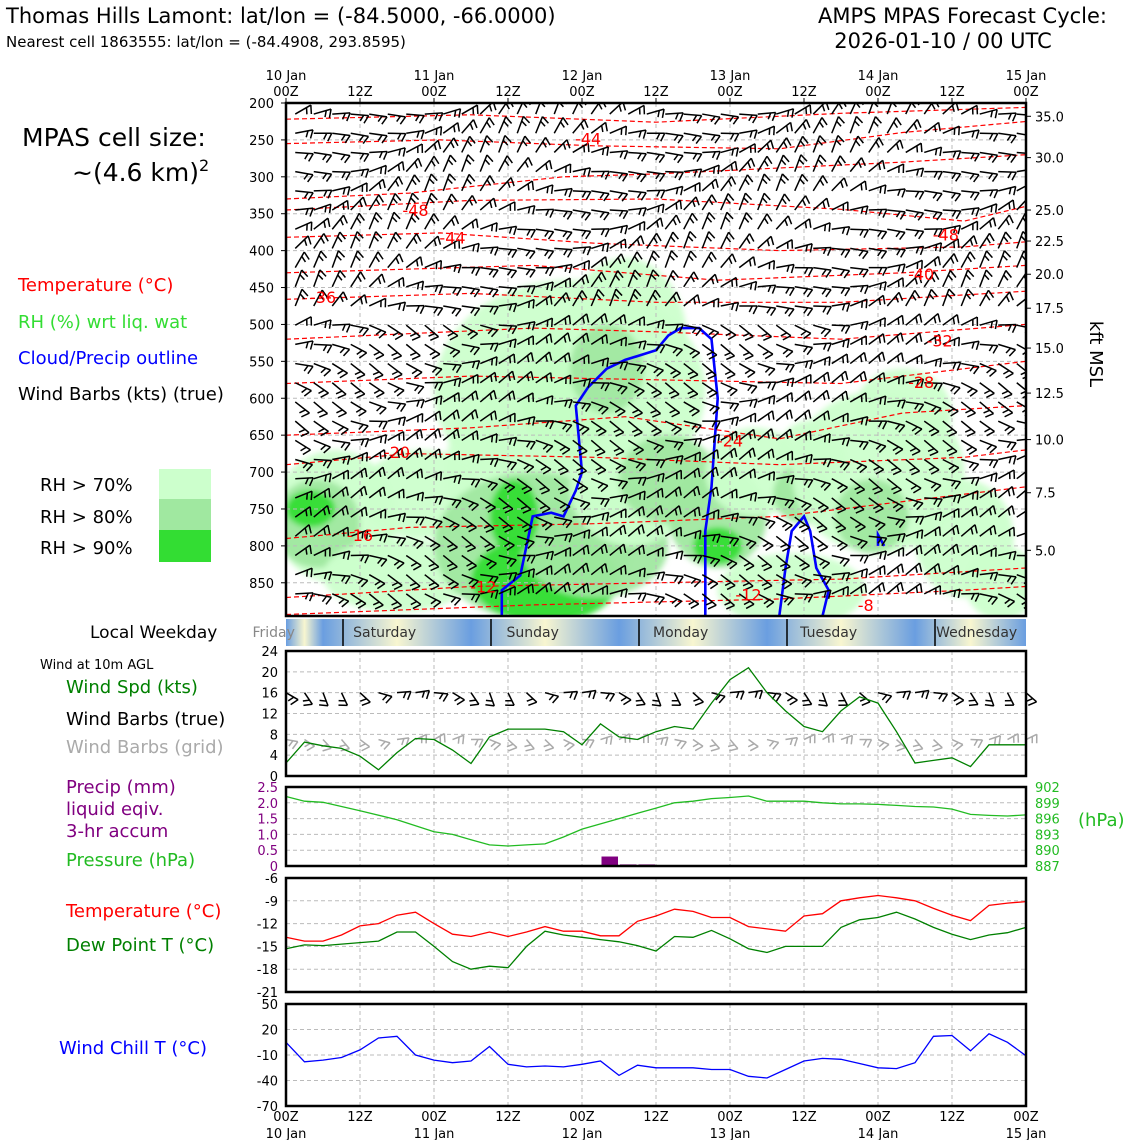 Image resolution: width=1140 pixels, height=1140 pixels. I want to click on ytick-label: 2.5, so click(267, 788).